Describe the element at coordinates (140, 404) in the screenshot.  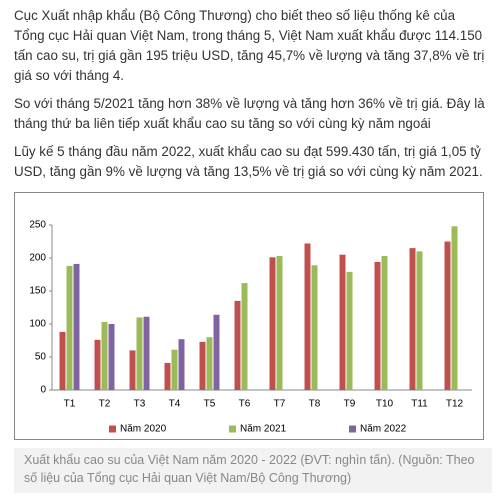
I see `x-tick-label: T3` at that location.